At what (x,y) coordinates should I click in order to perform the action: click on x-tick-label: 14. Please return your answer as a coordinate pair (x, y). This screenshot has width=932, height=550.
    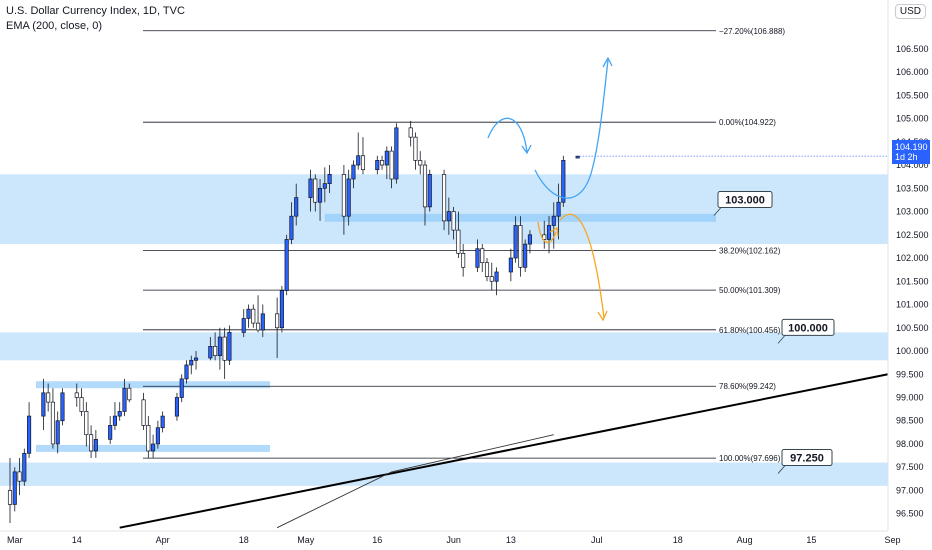
    Looking at the image, I should click on (77, 540).